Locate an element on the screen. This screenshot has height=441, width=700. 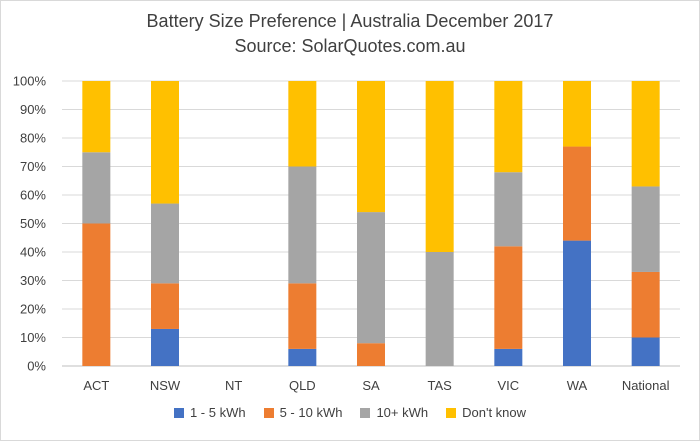
y-tick-label: 100% is located at coordinates (30, 81).